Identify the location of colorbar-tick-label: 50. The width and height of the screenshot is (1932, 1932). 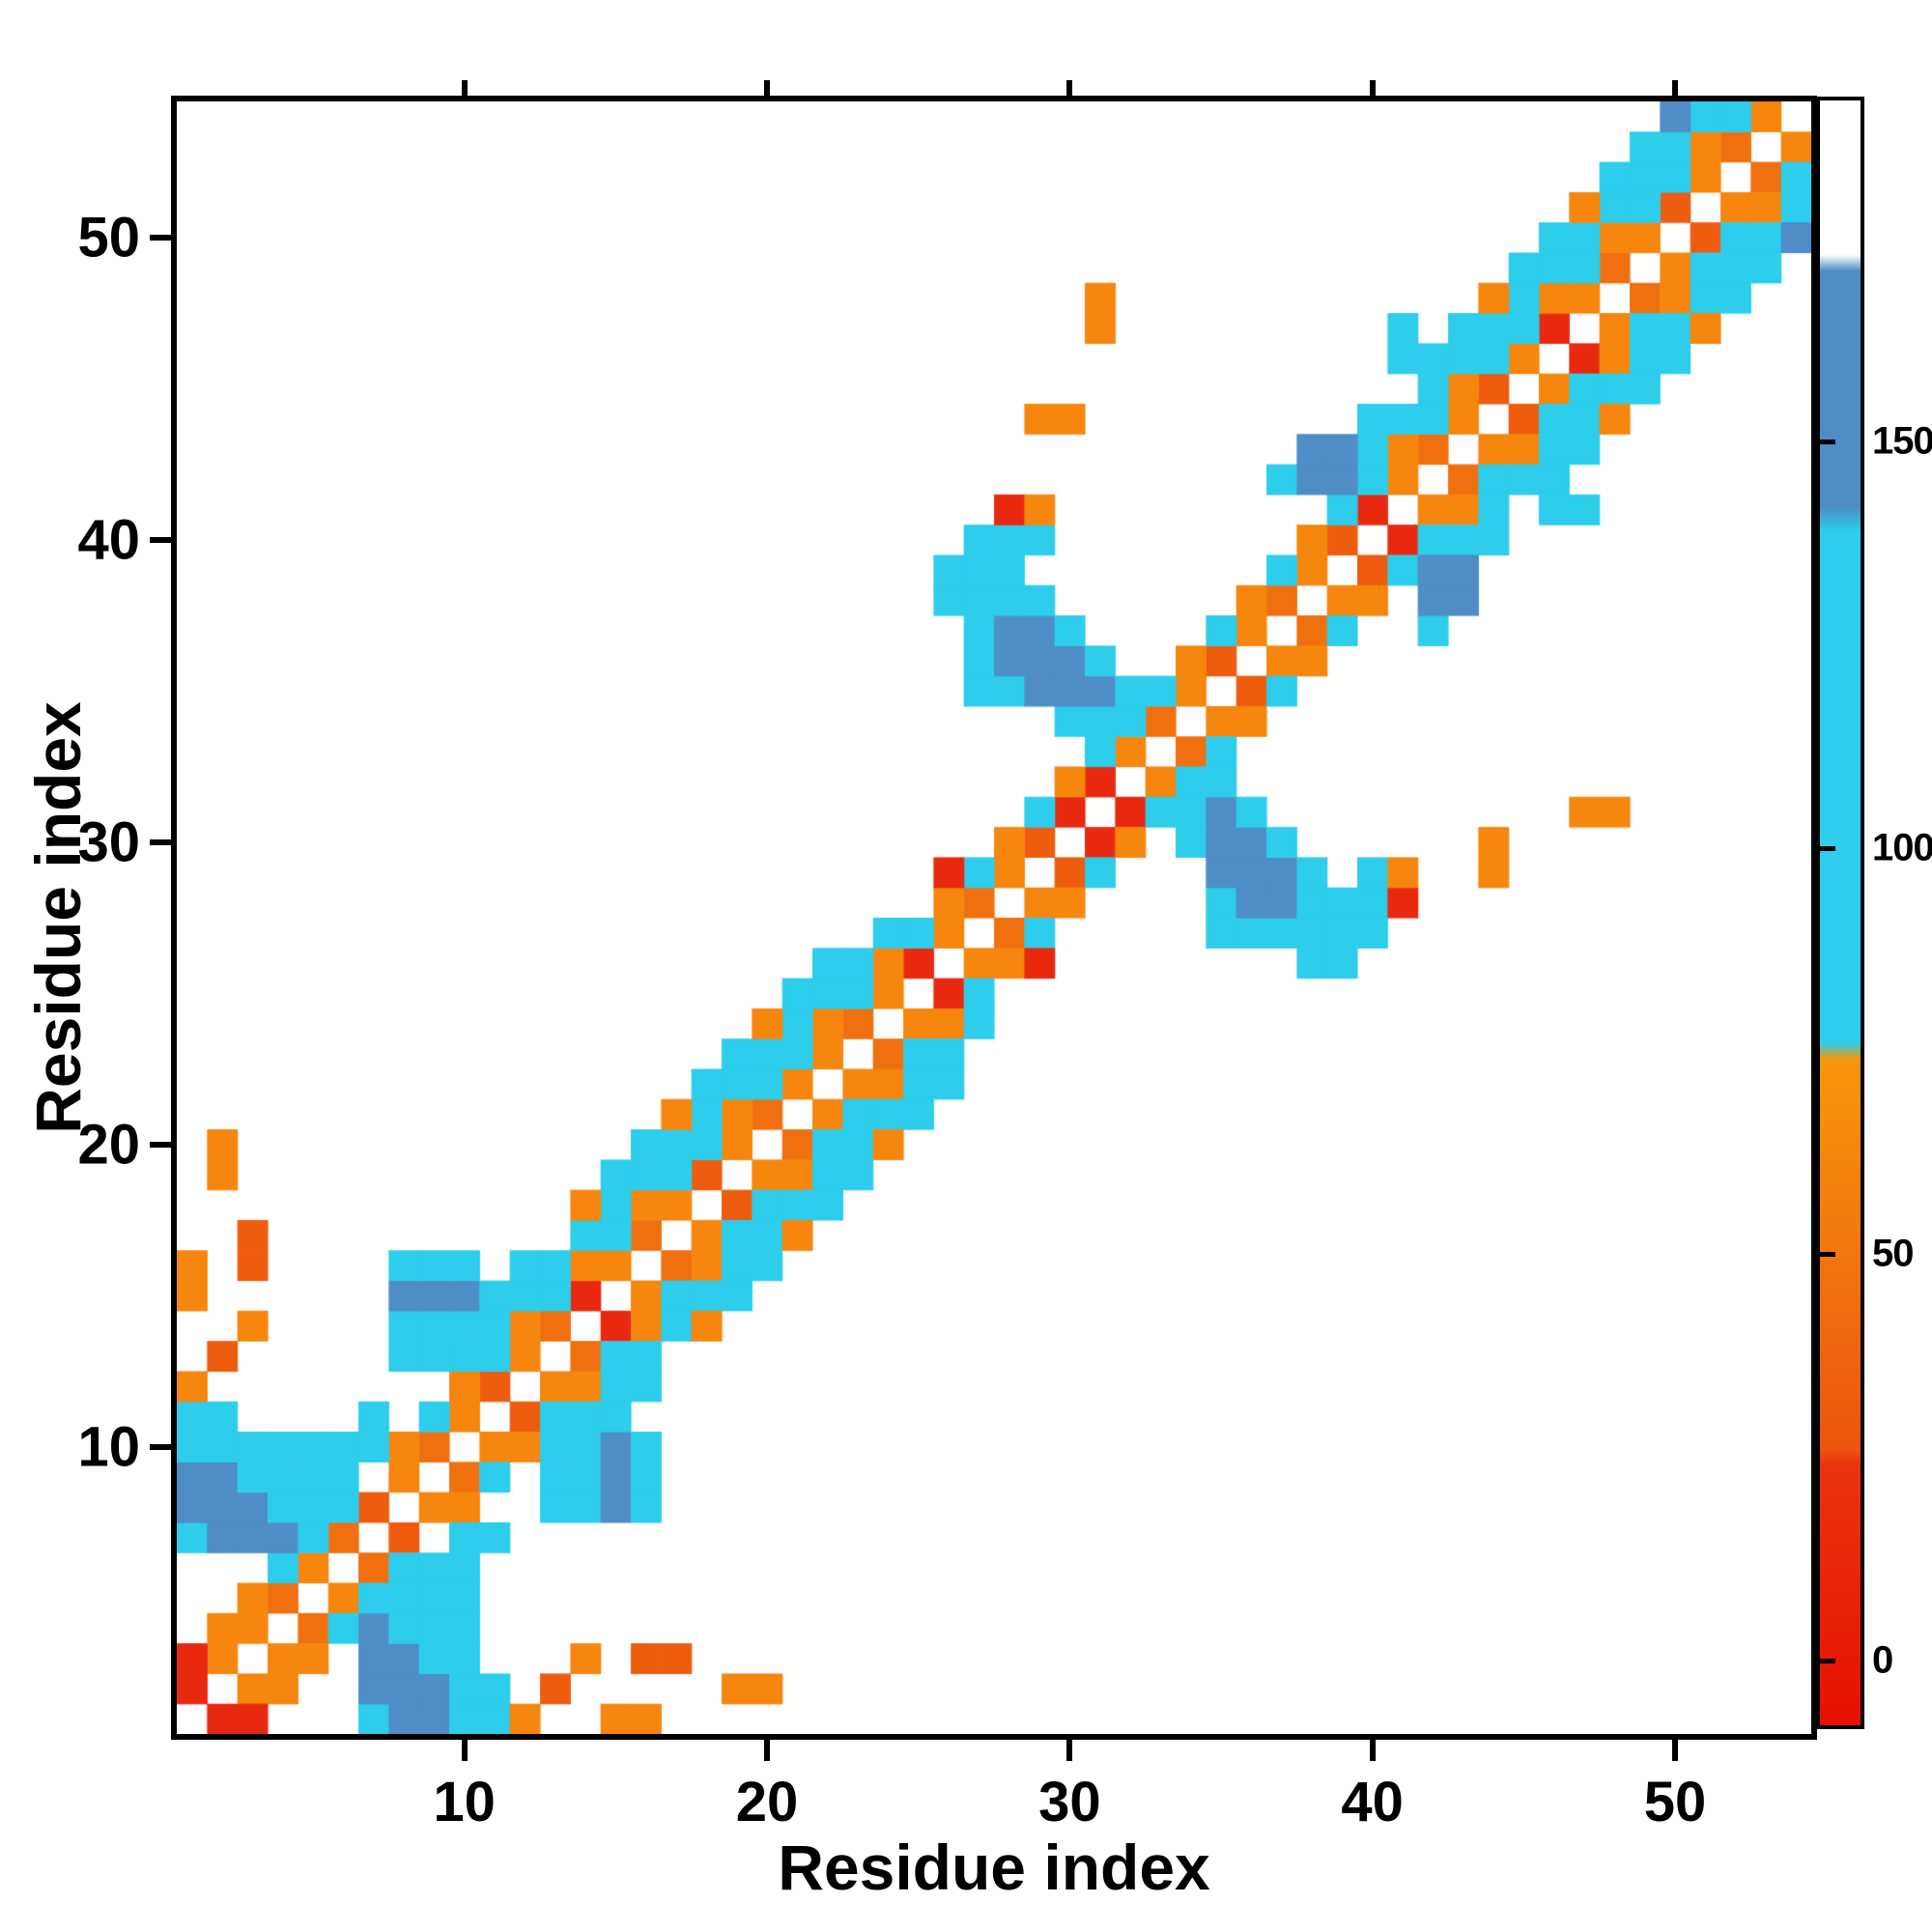
(1893, 1253).